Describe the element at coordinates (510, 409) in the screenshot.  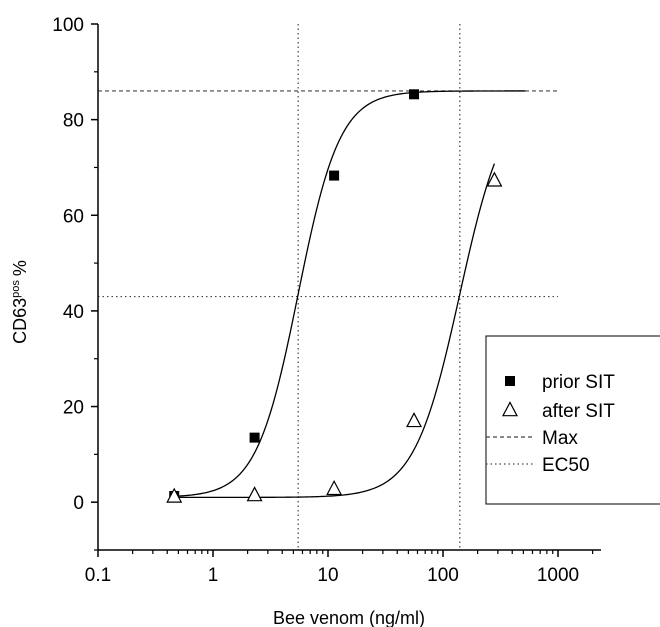
I see `legend-symbol-triangle` at that location.